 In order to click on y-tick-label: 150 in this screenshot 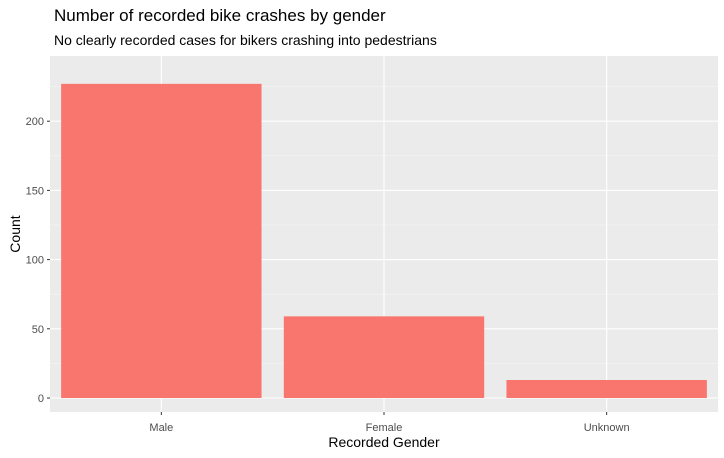, I will do `click(35, 191)`.